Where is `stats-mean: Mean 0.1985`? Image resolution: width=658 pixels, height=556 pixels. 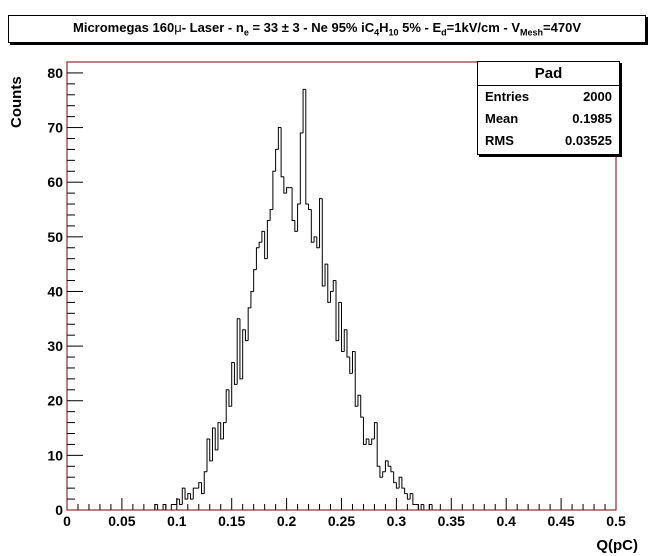
stats-mean: Mean 0.1985 is located at coordinates (548, 119).